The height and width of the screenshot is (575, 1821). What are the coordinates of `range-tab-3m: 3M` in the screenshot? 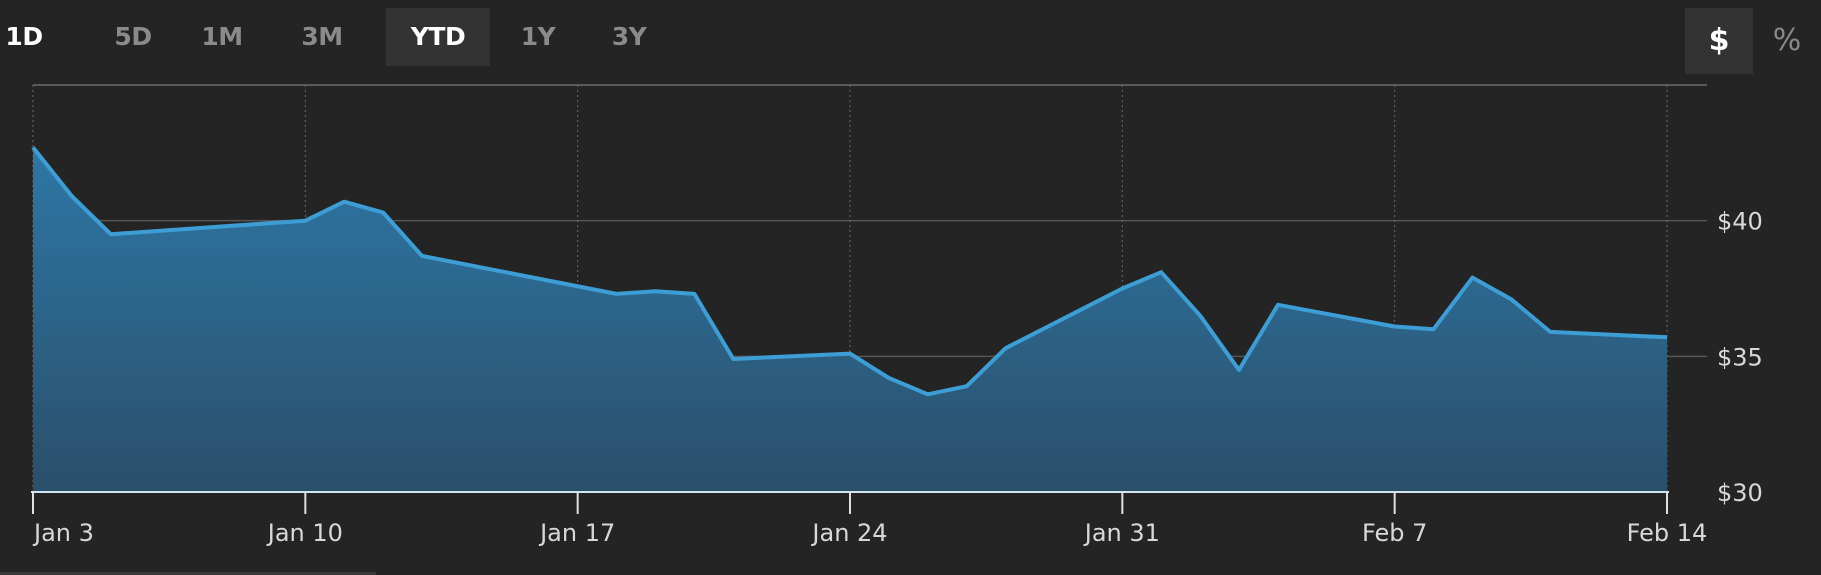 It's located at (322, 36).